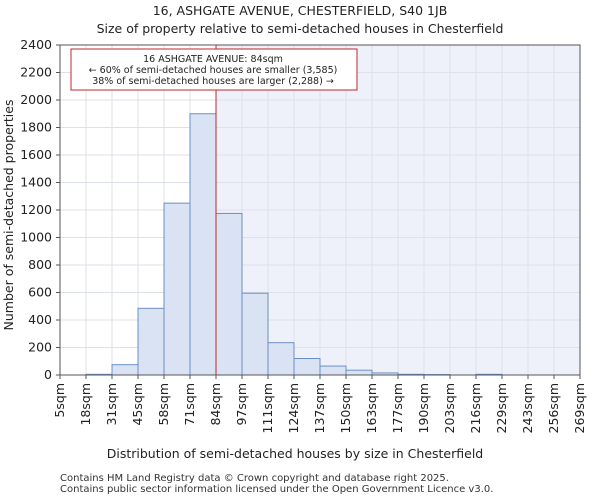 The height and width of the screenshot is (500, 600). What do you see at coordinates (36, 237) in the screenshot?
I see `y-tick-label: 1000` at bounding box center [36, 237].